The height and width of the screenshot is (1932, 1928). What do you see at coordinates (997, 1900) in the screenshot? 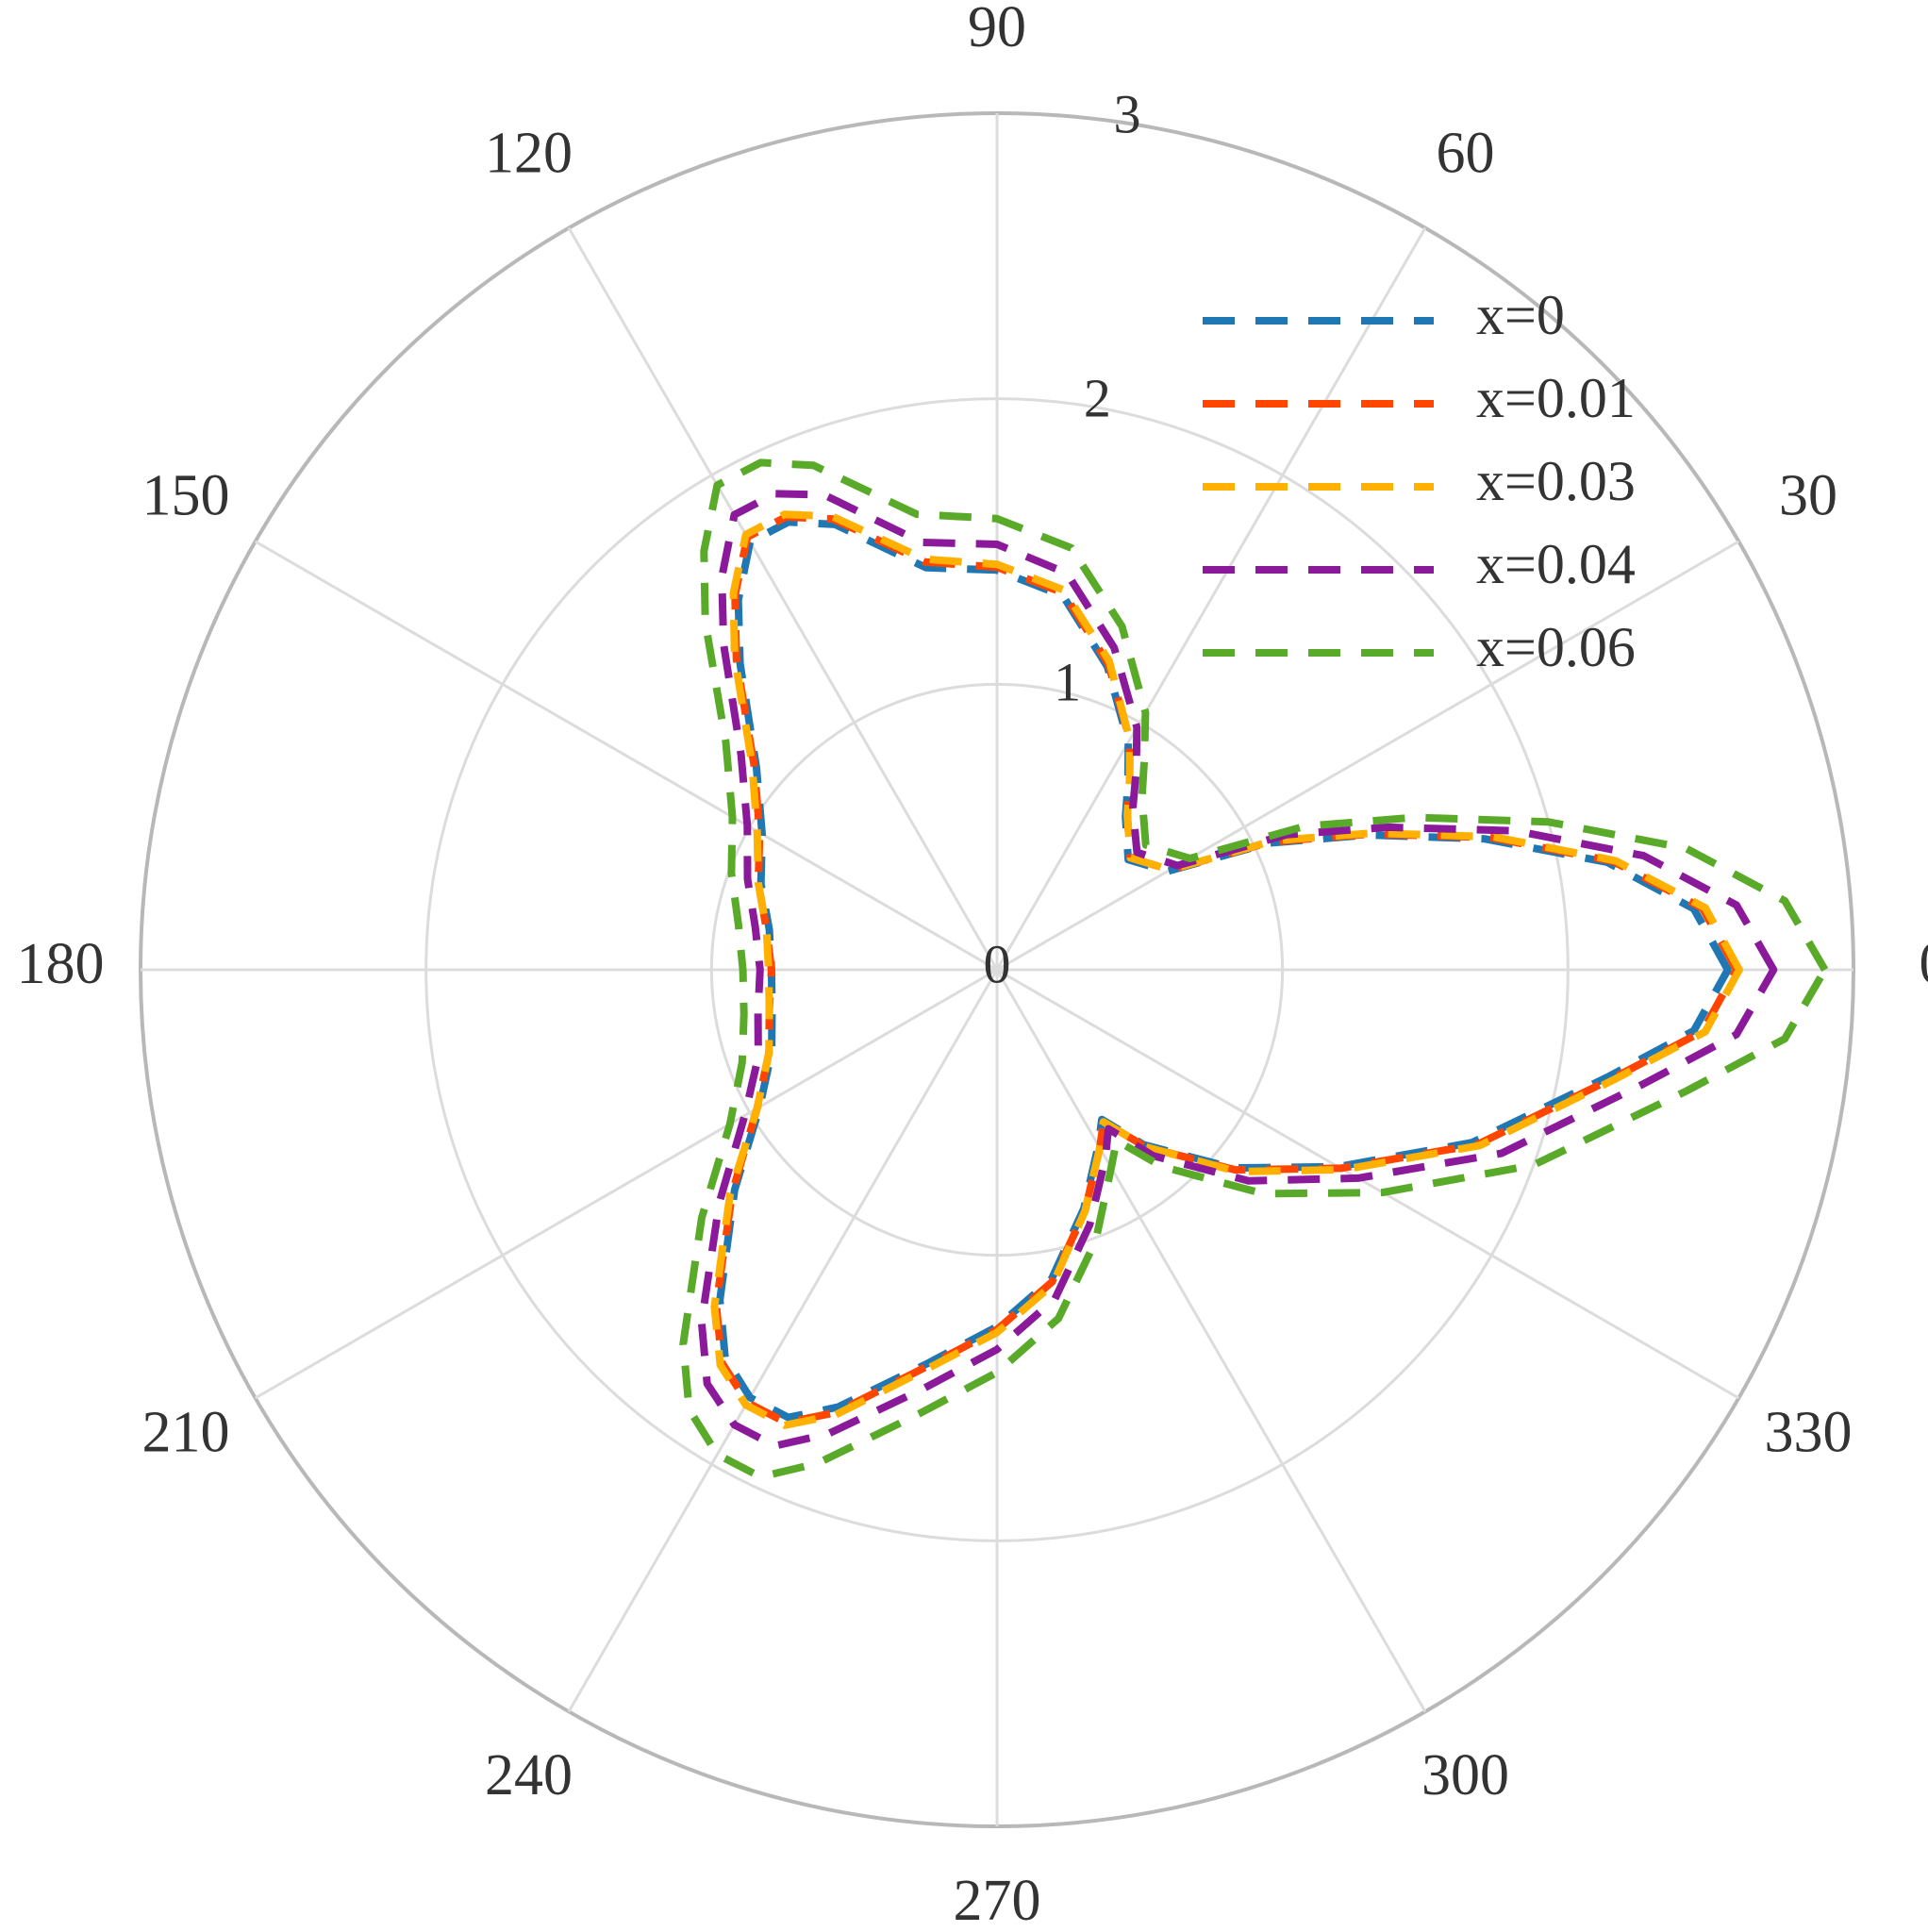
I see `angle-tick-label: 270` at bounding box center [997, 1900].